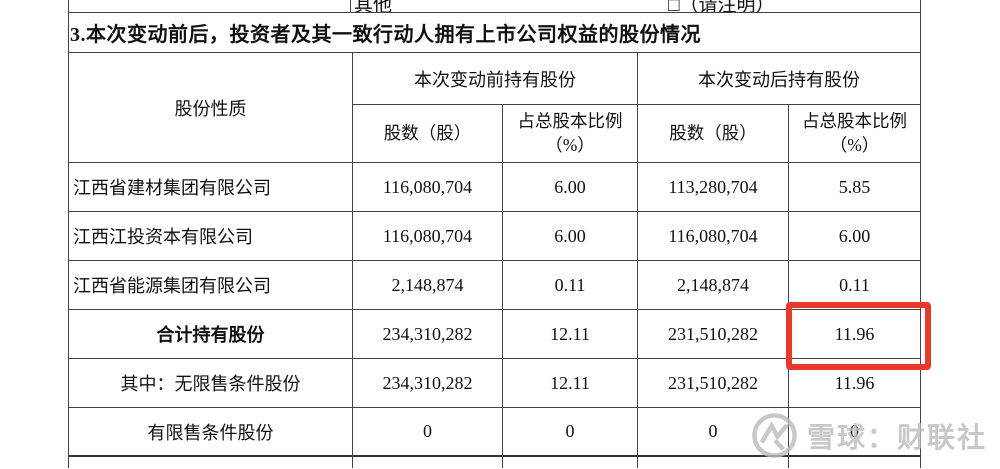 The width and height of the screenshot is (1000, 469). What do you see at coordinates (428, 134) in the screenshot?
I see `header-shares-before: 股数（股）` at bounding box center [428, 134].